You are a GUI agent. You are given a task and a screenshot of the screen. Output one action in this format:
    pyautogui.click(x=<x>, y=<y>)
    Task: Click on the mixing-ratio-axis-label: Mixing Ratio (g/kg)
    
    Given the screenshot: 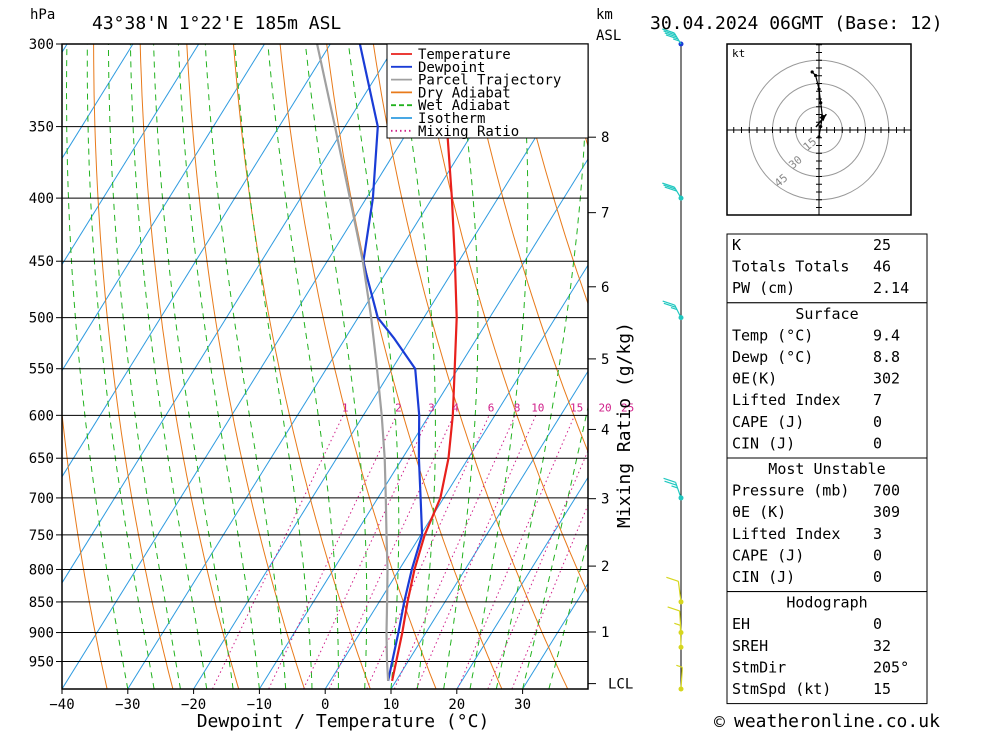 What is the action you would take?
    pyautogui.click(x=624, y=425)
    